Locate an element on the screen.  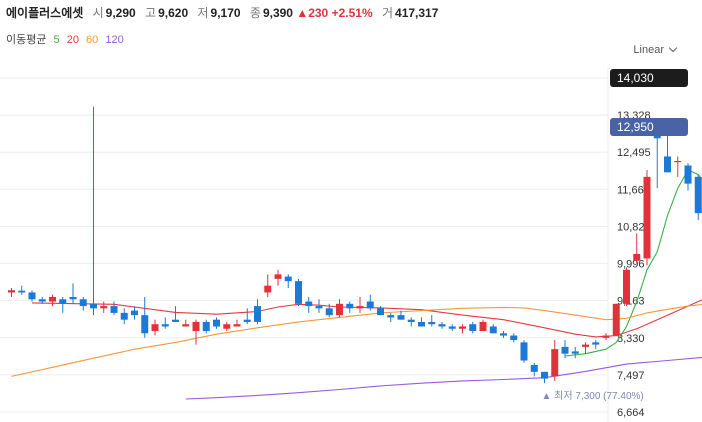
scale-type-dropdown: Linear is located at coordinates (655, 49).